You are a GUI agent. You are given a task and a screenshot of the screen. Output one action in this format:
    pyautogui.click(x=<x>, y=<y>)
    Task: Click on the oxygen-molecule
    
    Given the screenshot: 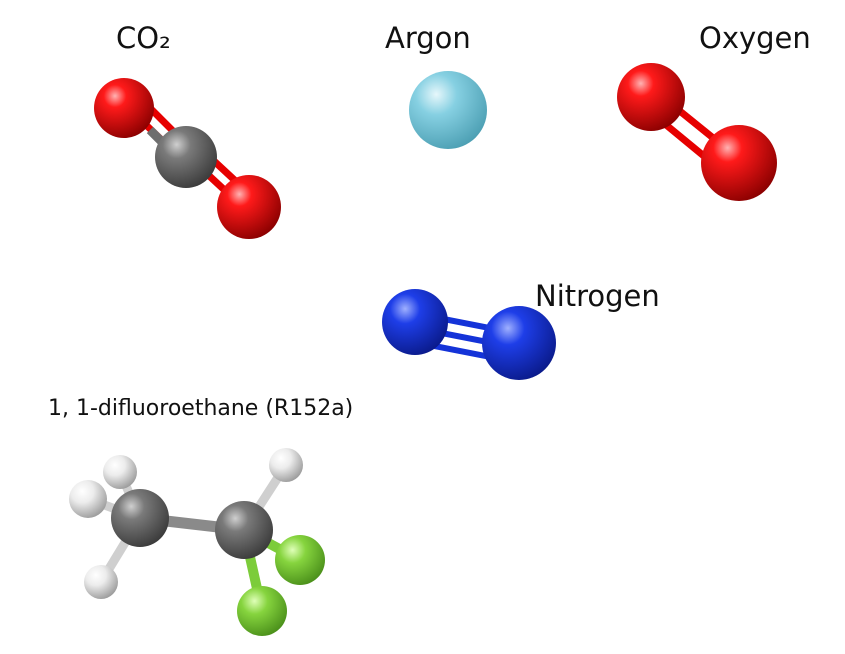 What is the action you would take?
    pyautogui.click(x=697, y=132)
    